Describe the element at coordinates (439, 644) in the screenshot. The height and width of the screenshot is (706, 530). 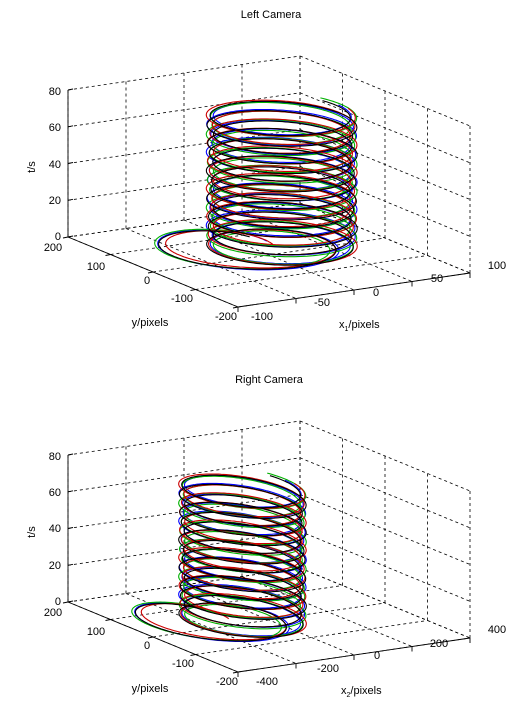
I see `x-tick-label: 200` at that location.